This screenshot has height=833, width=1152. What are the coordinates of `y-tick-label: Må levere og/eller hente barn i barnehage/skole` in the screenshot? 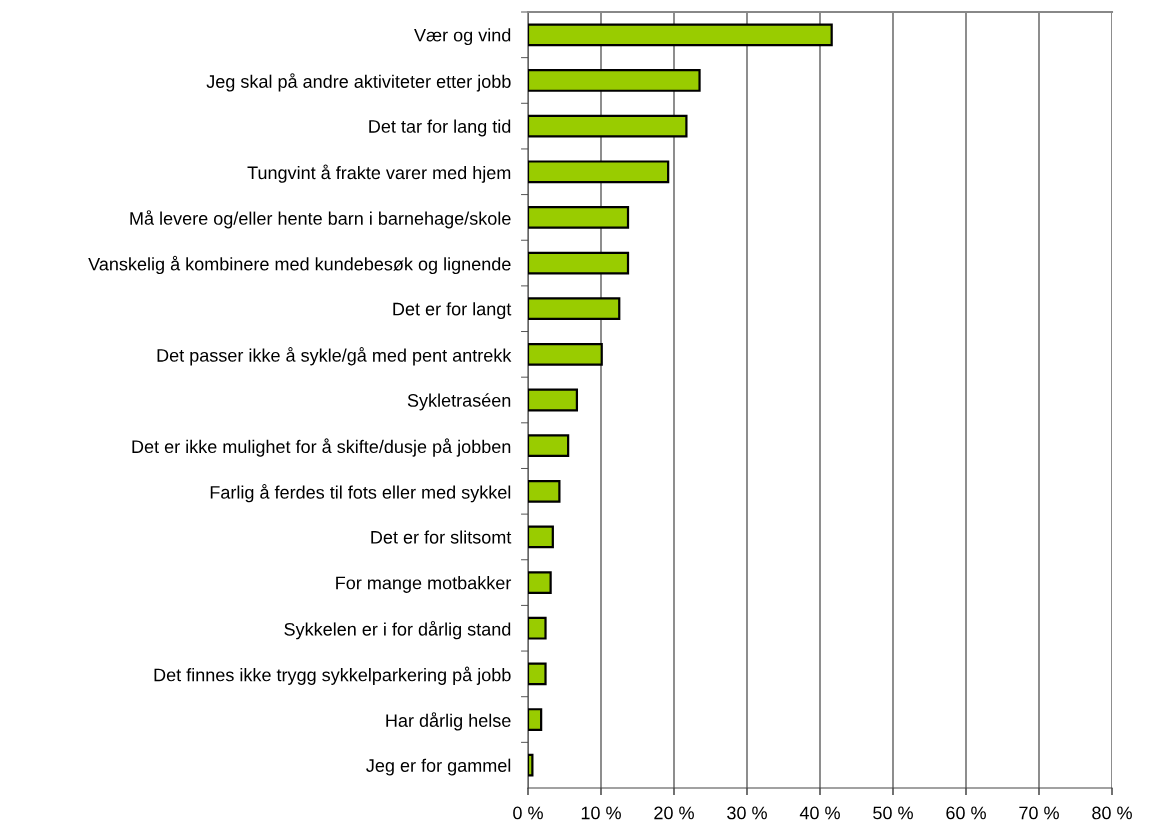 It's located at (320, 219).